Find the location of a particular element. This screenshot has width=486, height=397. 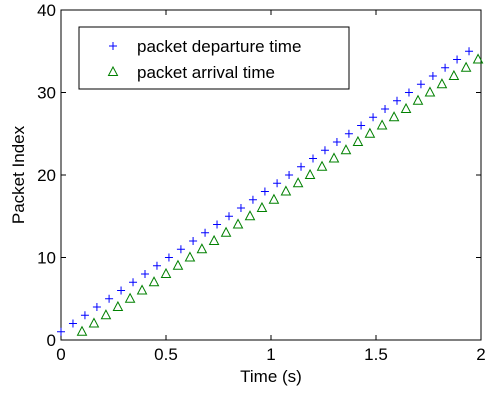

y-tick-label: 0 is located at coordinates (51, 340).